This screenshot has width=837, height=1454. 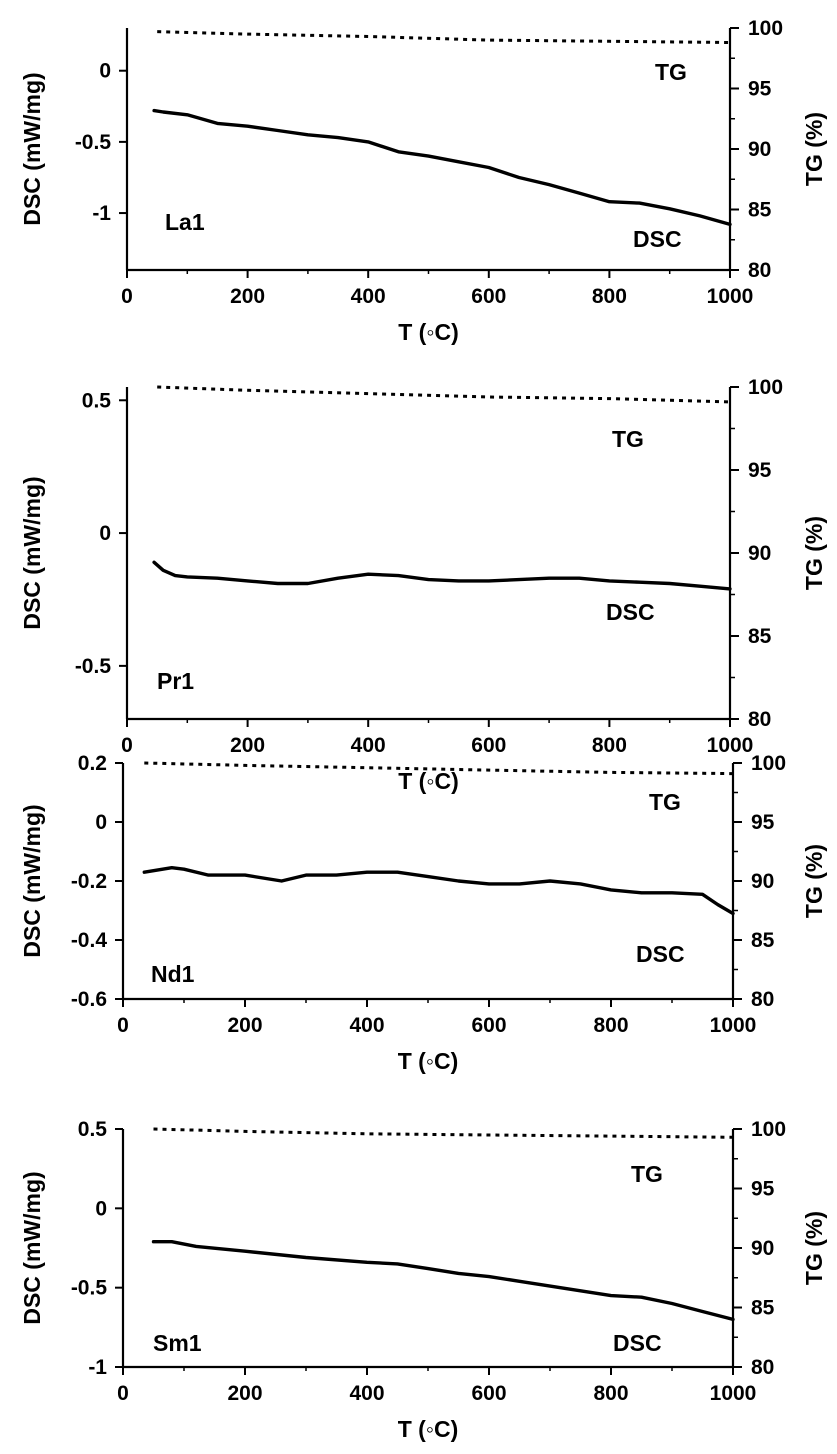 What do you see at coordinates (173, 974) in the screenshot?
I see `sample-label: Nd1` at bounding box center [173, 974].